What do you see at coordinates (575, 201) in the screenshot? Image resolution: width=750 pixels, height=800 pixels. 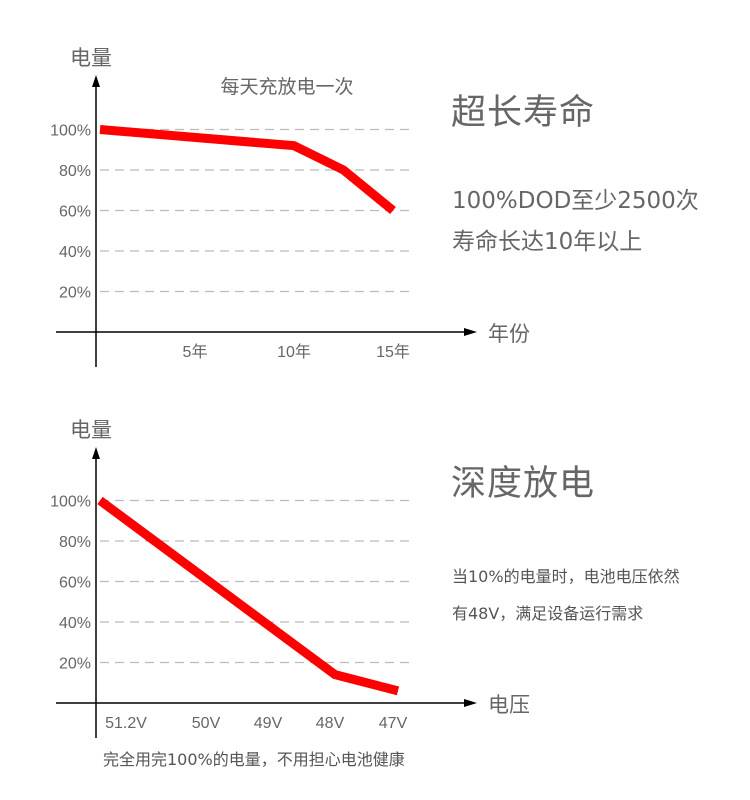 I see `cycle-life-line1: 100%DOD至少2500次` at bounding box center [575, 201].